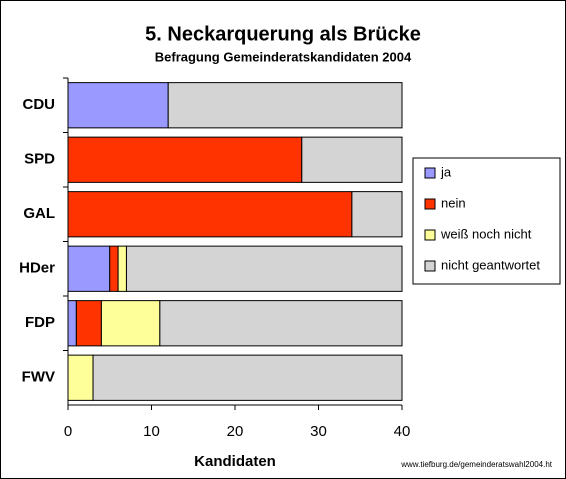 This screenshot has width=566, height=479. Describe the element at coordinates (39, 104) in the screenshot. I see `y-tick-label: CDU` at that location.